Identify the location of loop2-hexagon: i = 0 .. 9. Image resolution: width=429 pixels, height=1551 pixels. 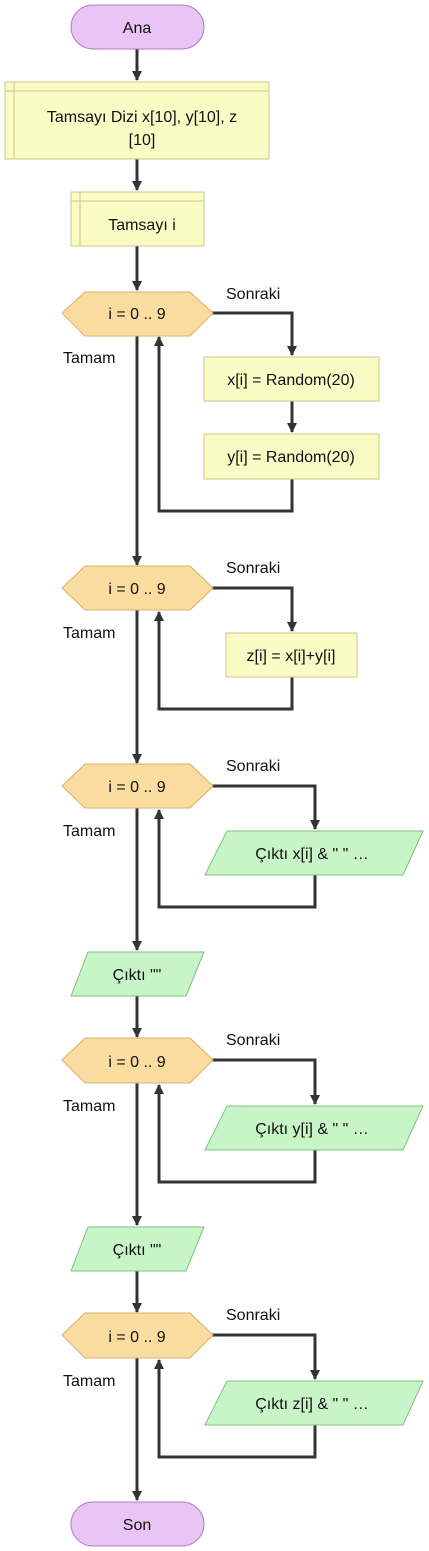
(137, 588).